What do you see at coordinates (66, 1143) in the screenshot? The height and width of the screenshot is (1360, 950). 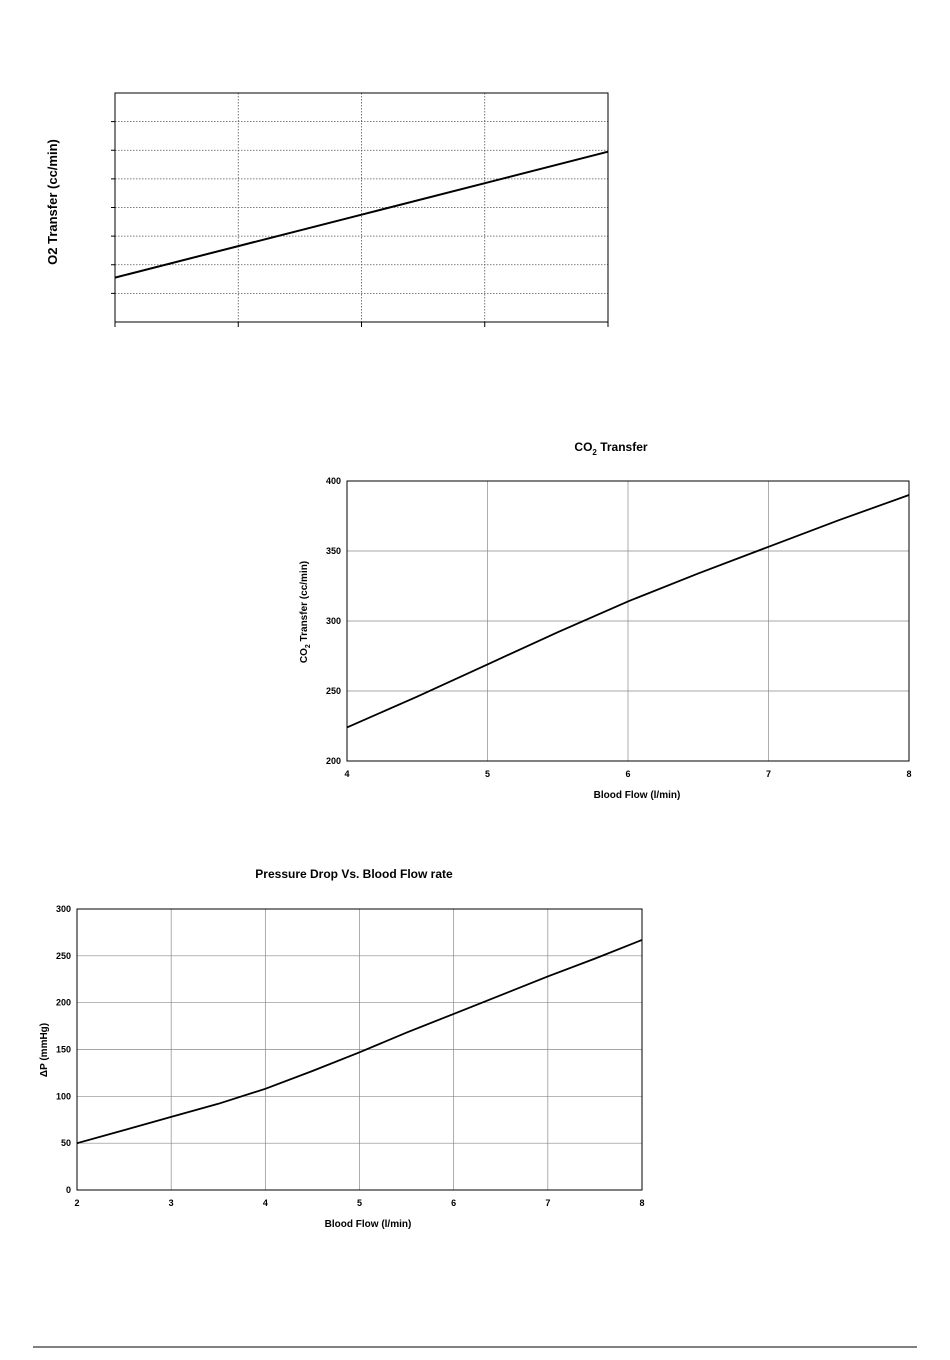 I see `pressure-y-tick-label: 50` at bounding box center [66, 1143].